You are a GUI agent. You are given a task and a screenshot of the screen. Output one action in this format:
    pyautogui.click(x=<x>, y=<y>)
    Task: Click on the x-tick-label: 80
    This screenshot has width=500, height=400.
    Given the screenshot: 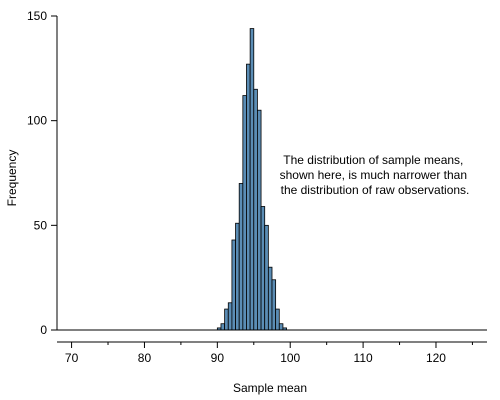 What is the action you would take?
    pyautogui.click(x=145, y=358)
    